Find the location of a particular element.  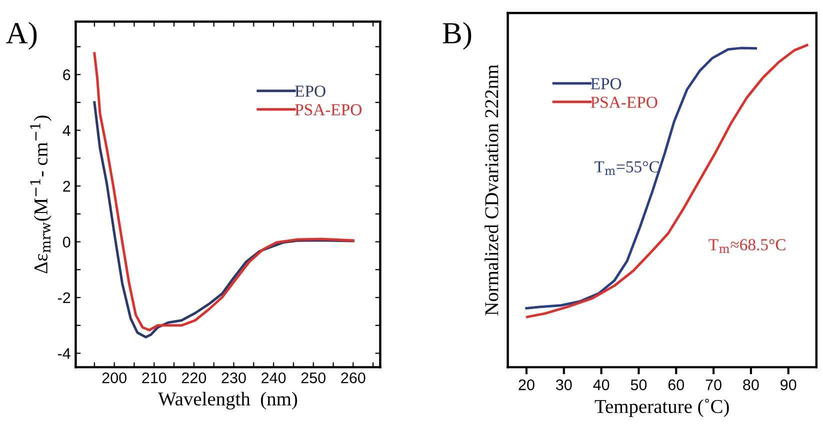

chart-title: A) is located at coordinates (21, 36).